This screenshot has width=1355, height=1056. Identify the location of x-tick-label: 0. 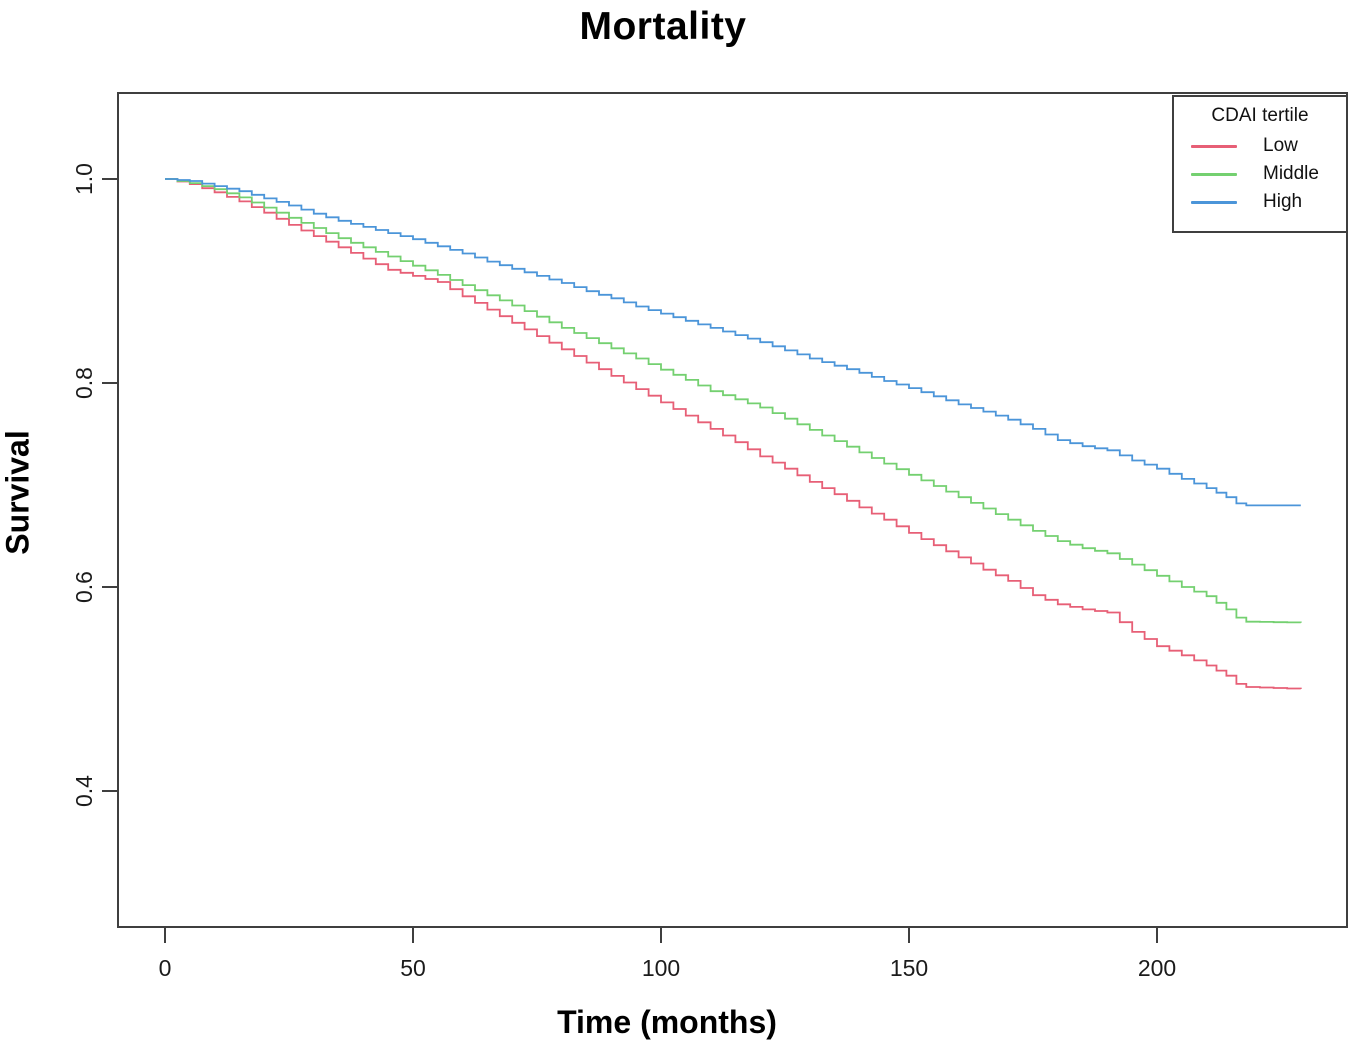
(165, 968).